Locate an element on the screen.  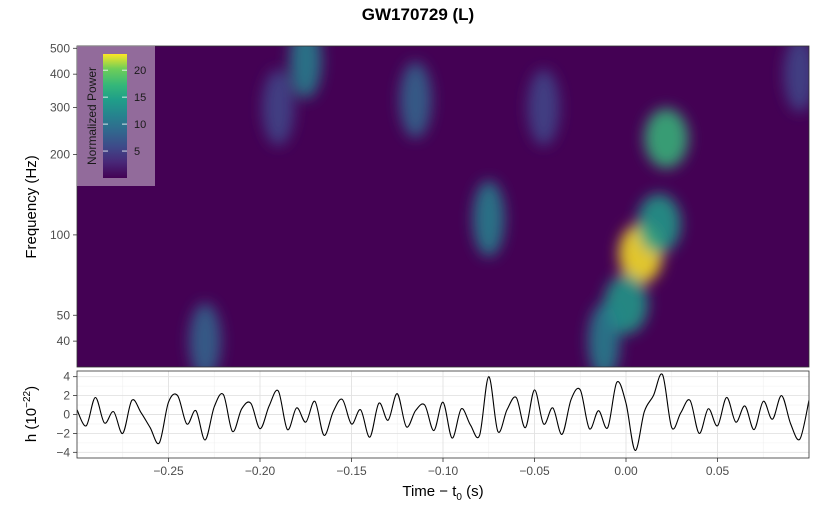
strain-tick-label: 2 is located at coordinates (66, 396).